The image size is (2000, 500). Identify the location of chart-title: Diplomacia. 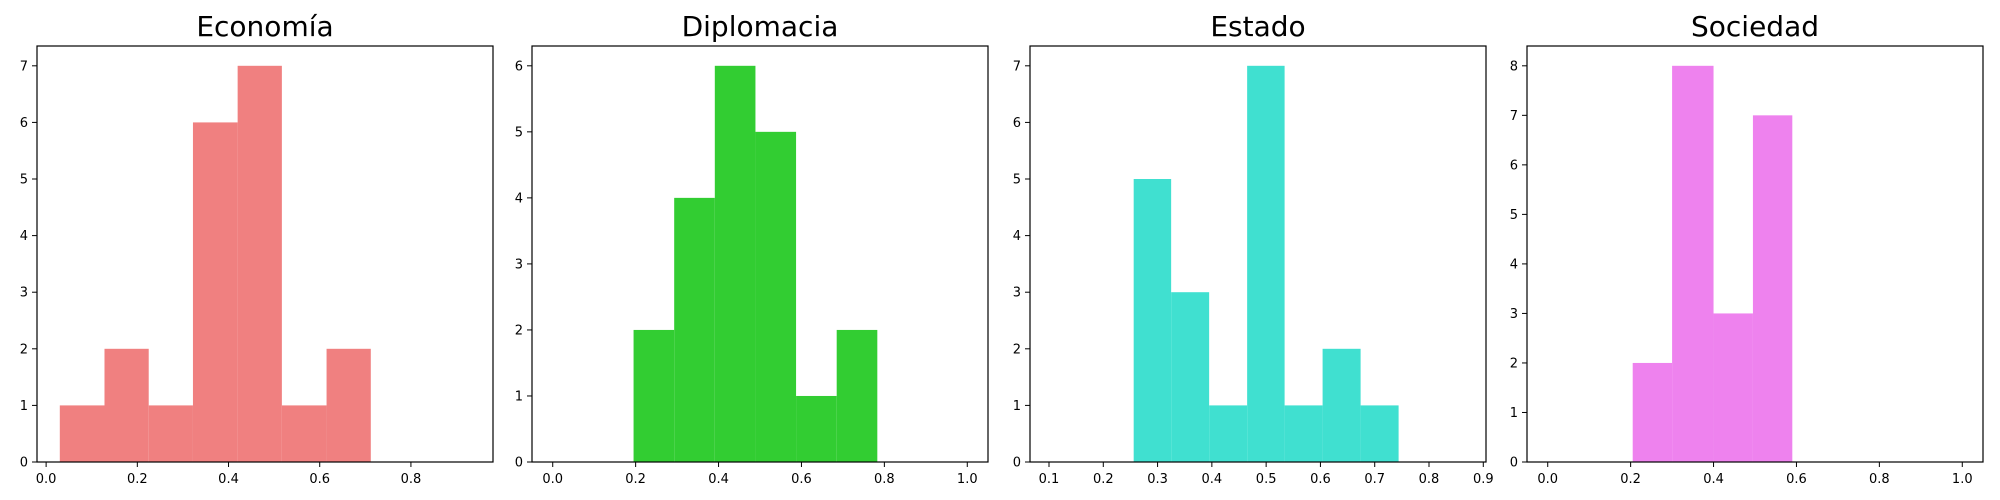
(760, 26).